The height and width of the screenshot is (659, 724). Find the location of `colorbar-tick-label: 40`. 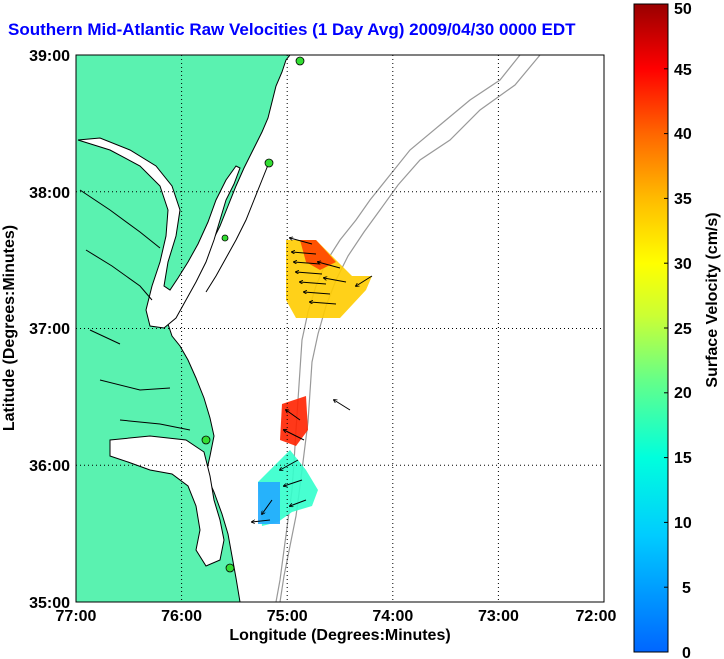

colorbar-tick-label: 40 is located at coordinates (683, 134).